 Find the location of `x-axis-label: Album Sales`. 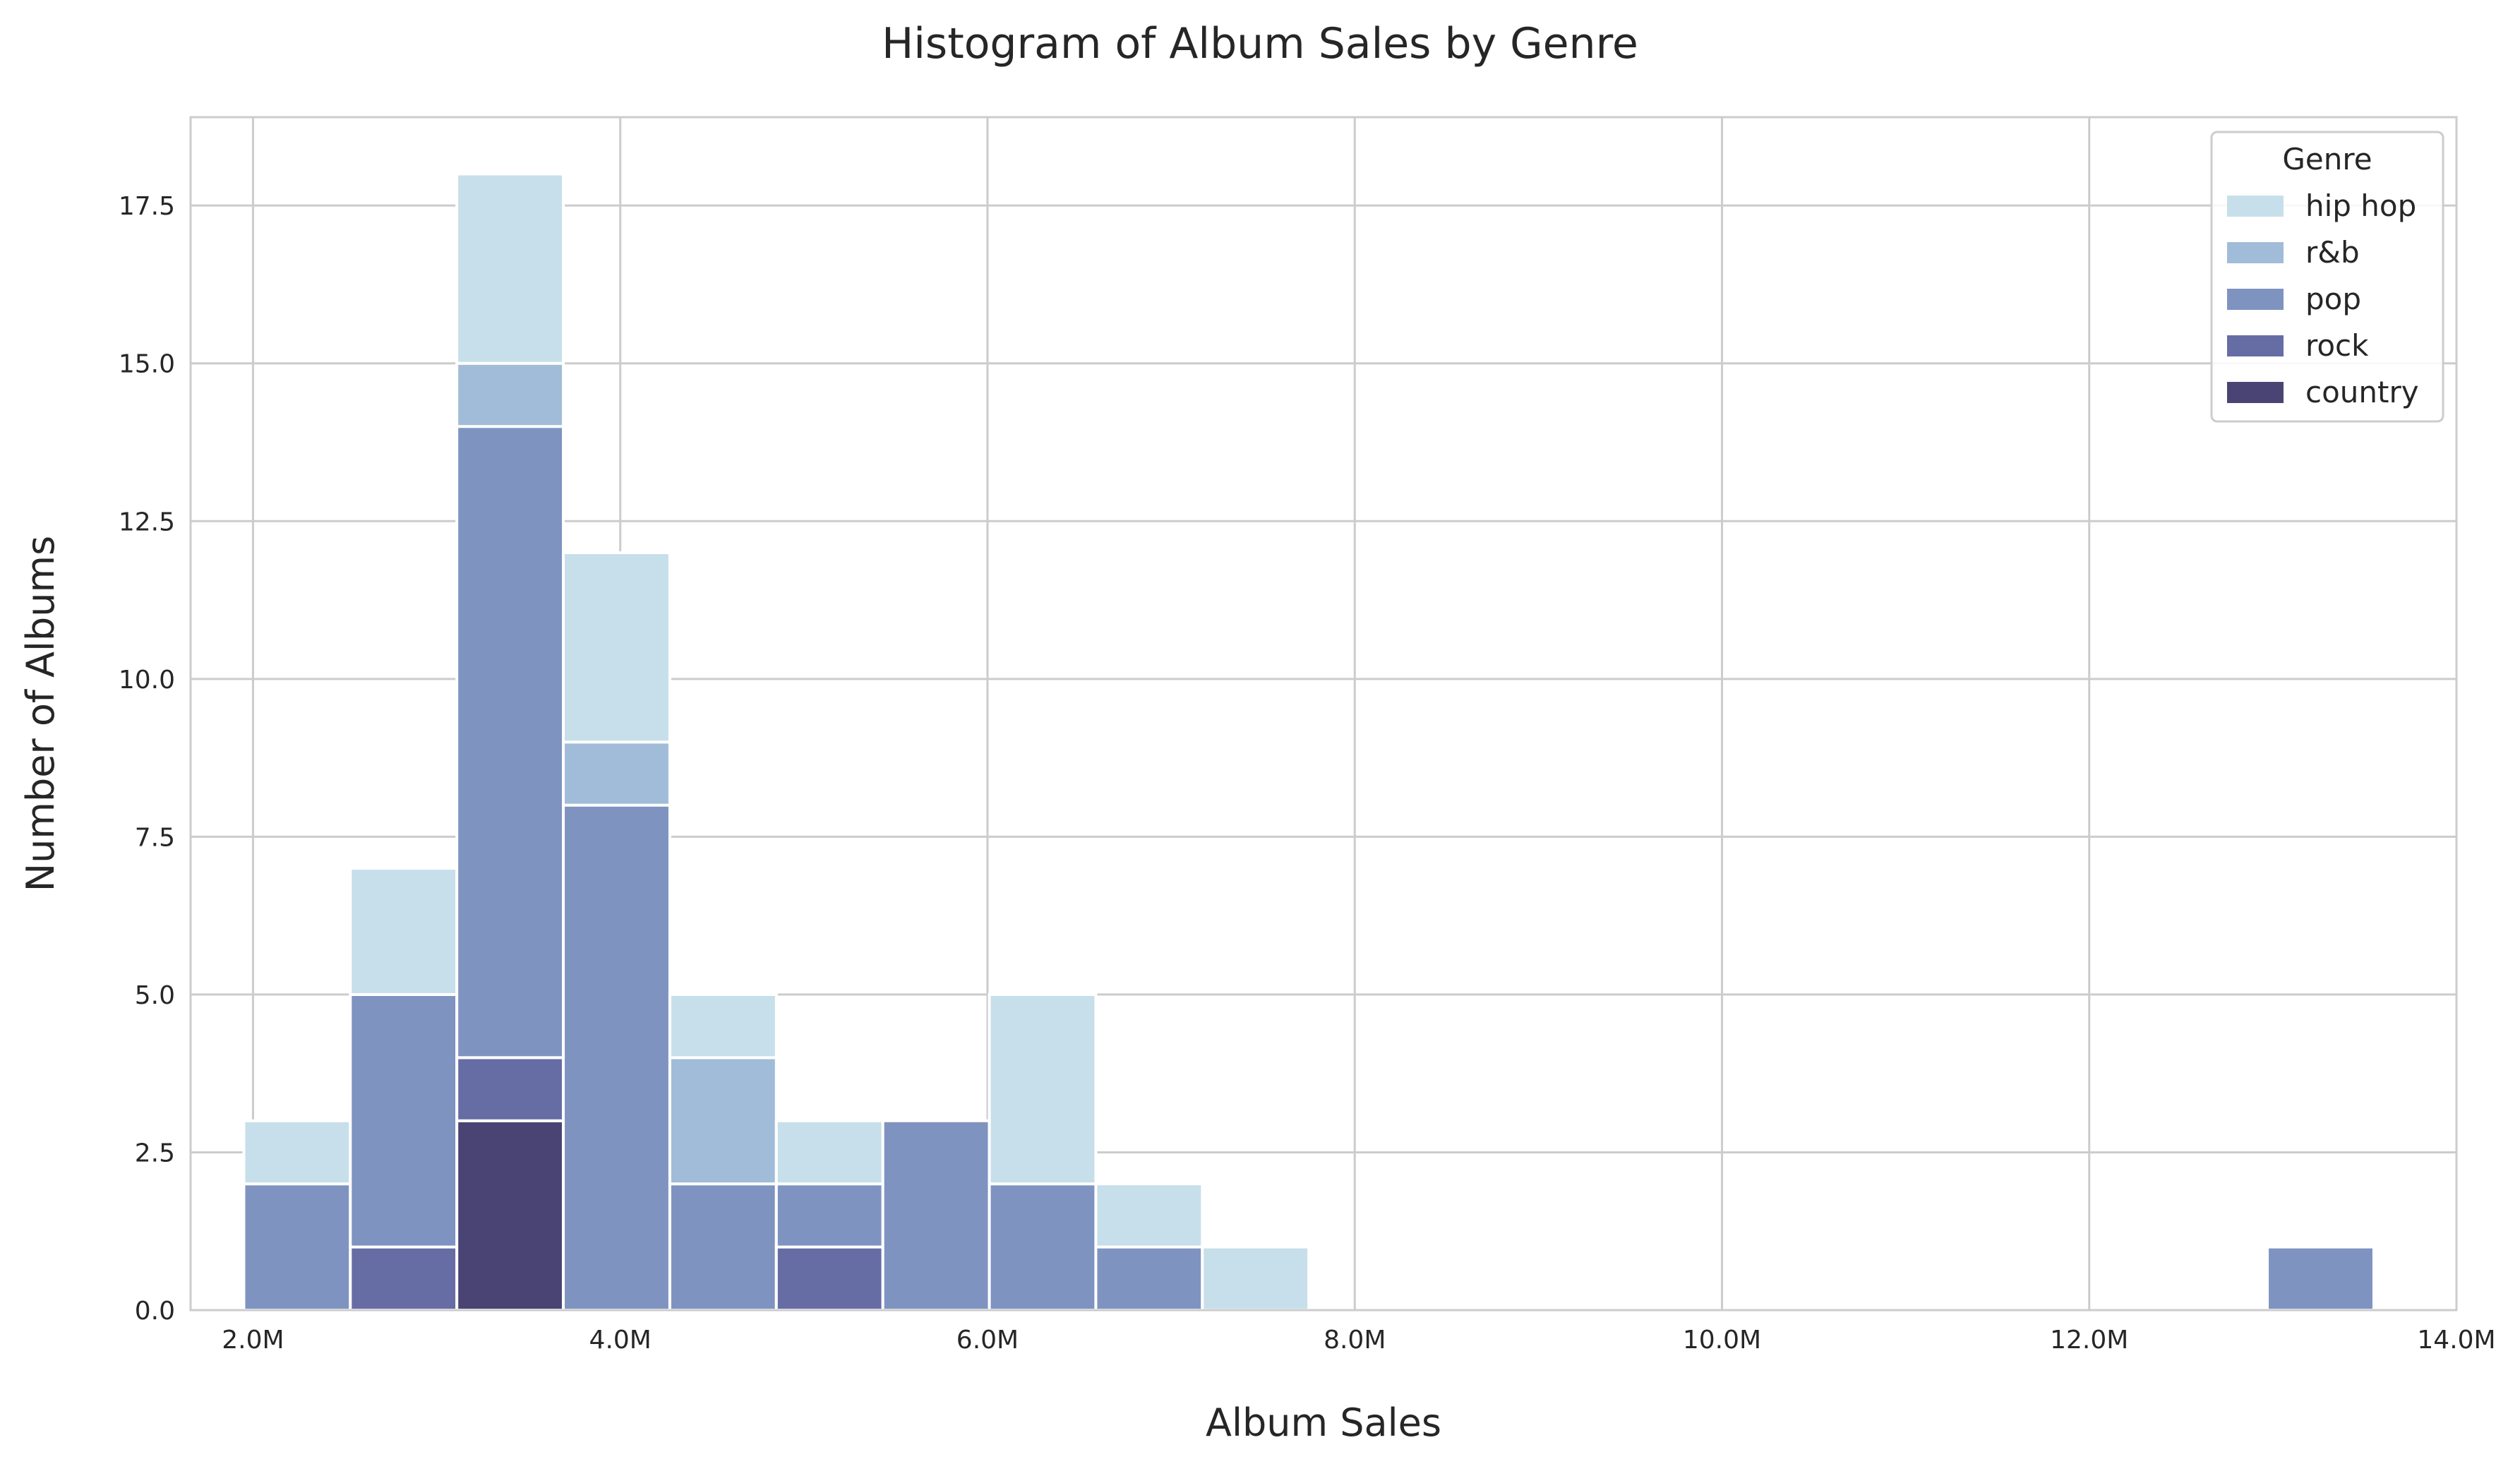

x-axis-label: Album Sales is located at coordinates (1324, 1423).